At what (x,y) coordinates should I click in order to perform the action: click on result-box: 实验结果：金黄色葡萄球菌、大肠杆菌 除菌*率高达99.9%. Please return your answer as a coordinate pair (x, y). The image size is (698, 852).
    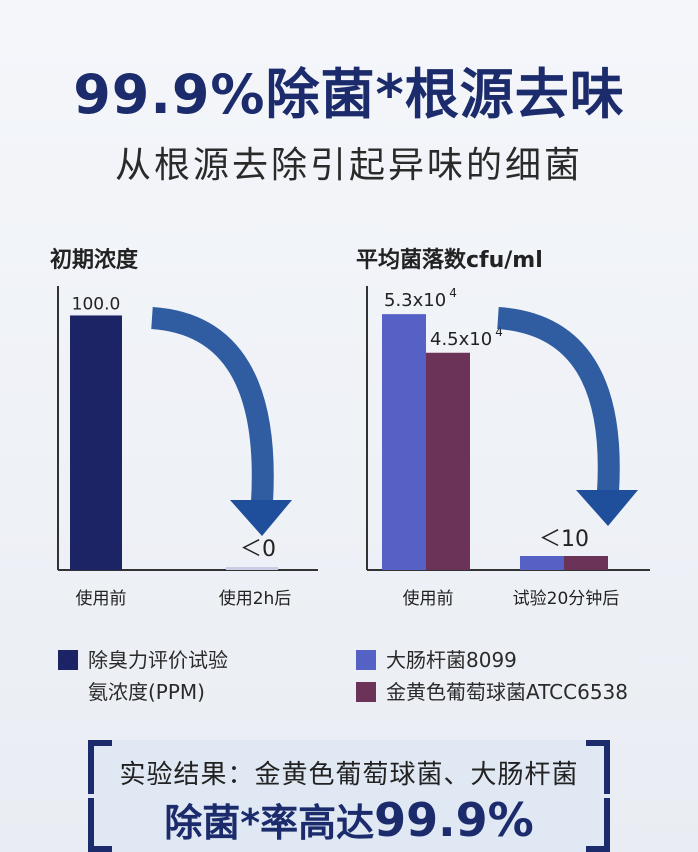
    Looking at the image, I should click on (349, 796).